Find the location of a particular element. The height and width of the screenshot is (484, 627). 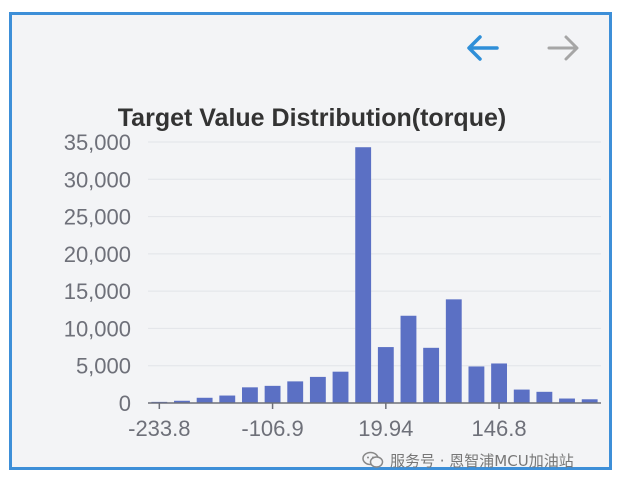

watermark-text: 服务号 · 恩智浦MCU加油站 is located at coordinates (482, 460).